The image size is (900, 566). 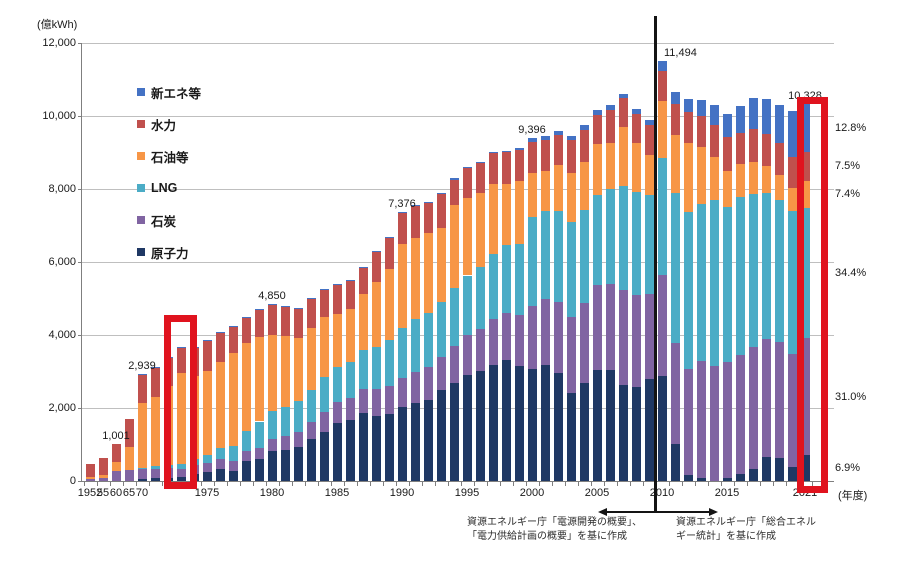 I want to click on source-arrow-left-line, so click(x=630, y=512).